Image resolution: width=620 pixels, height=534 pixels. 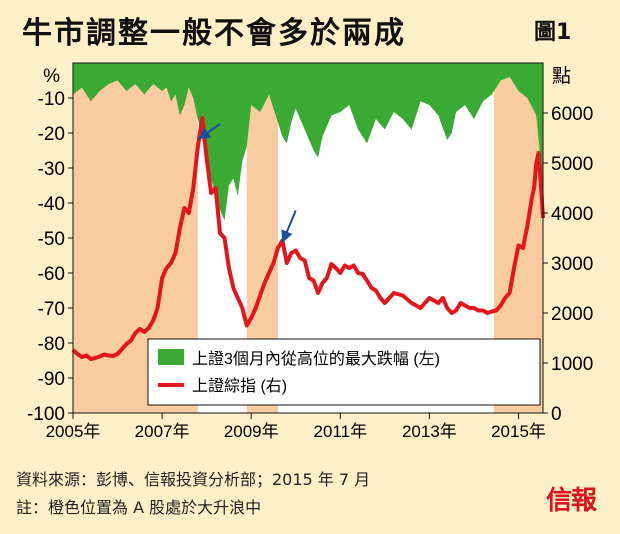 What do you see at coordinates (193, 479) in the screenshot?
I see `source-note: 資料來源：彭博、信報投資分析部；2015 年 7 月` at bounding box center [193, 479].